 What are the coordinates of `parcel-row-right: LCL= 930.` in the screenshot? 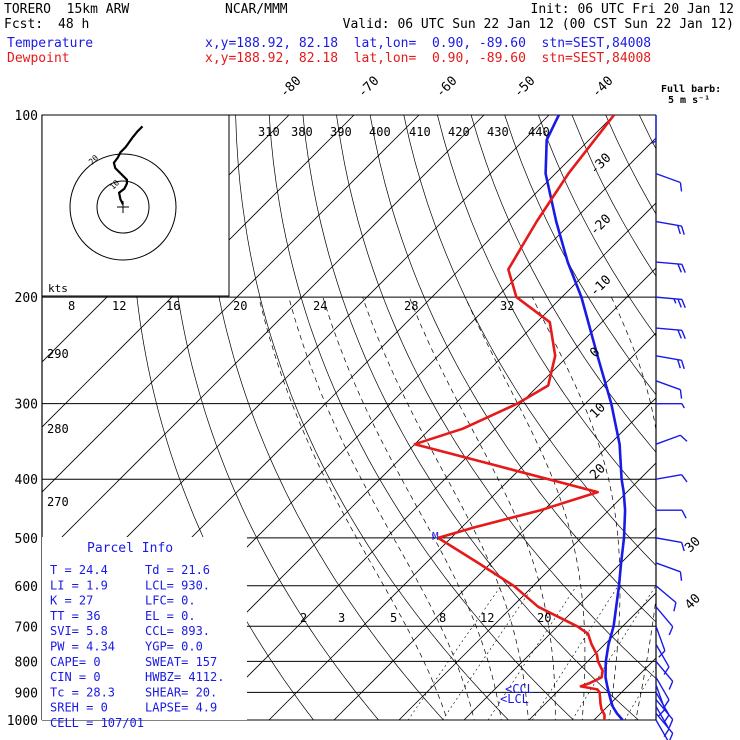 It's located at (177, 585).